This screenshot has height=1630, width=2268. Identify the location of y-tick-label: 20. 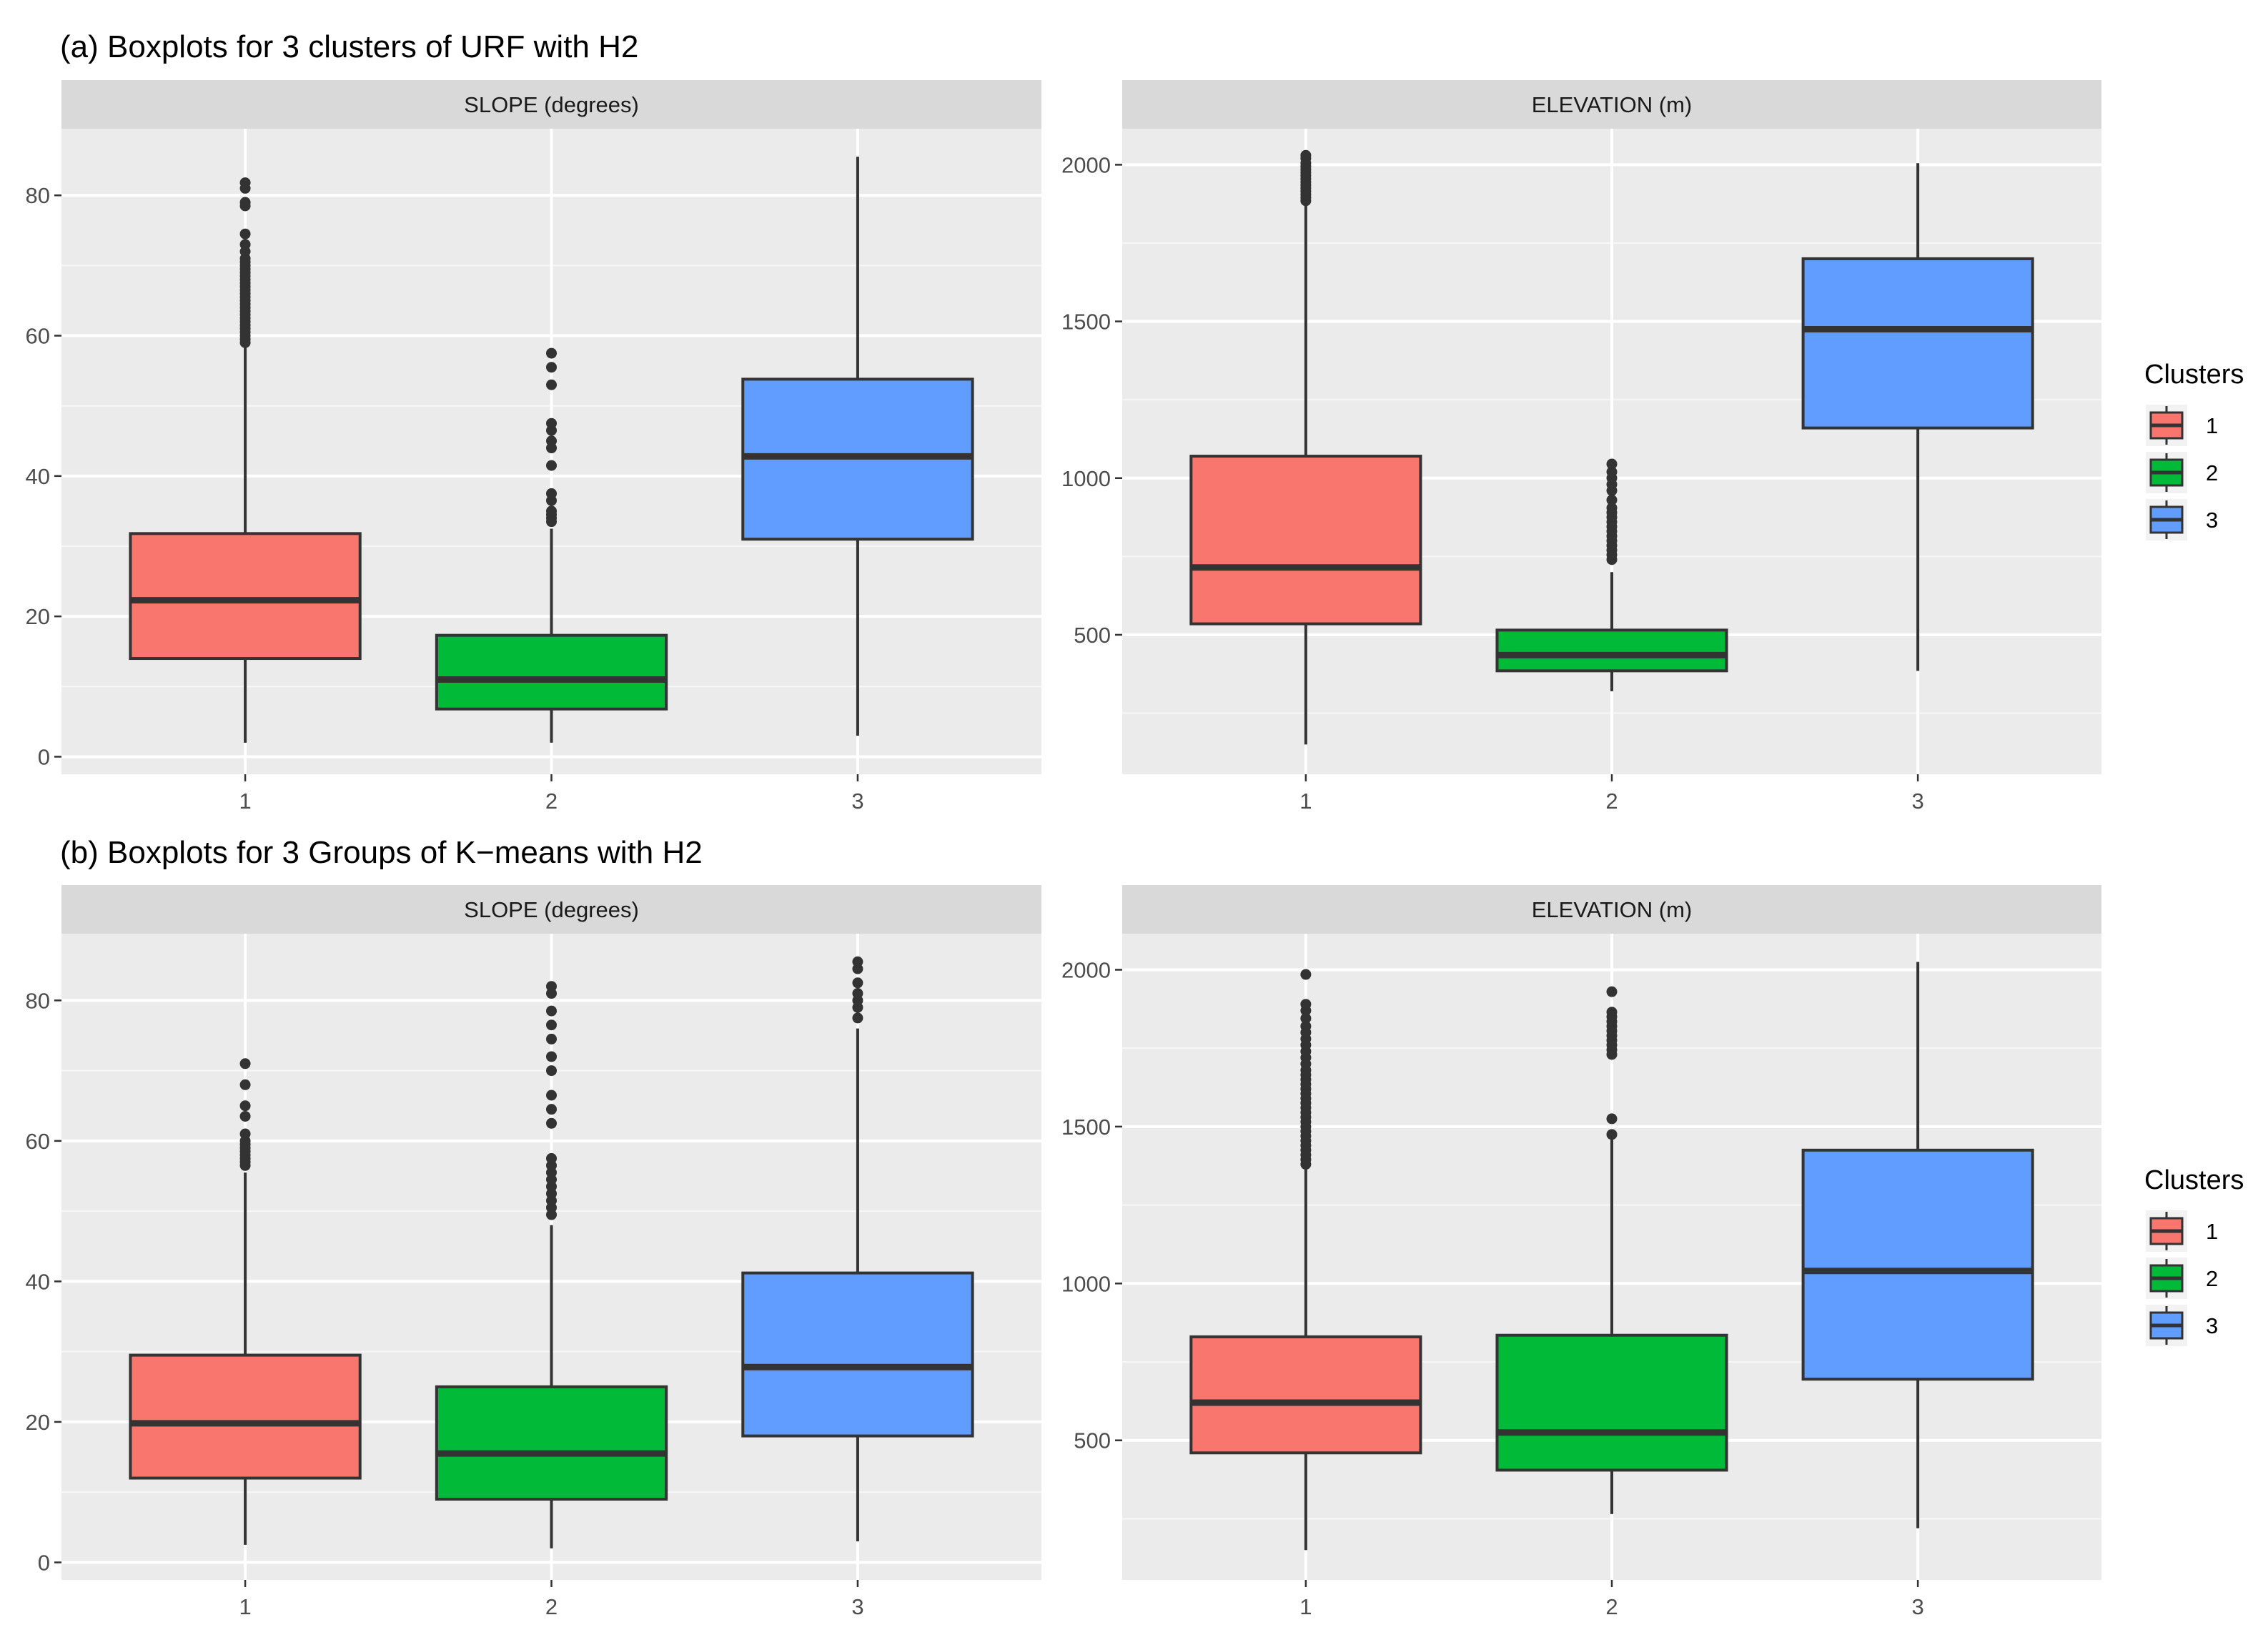
(38, 1422).